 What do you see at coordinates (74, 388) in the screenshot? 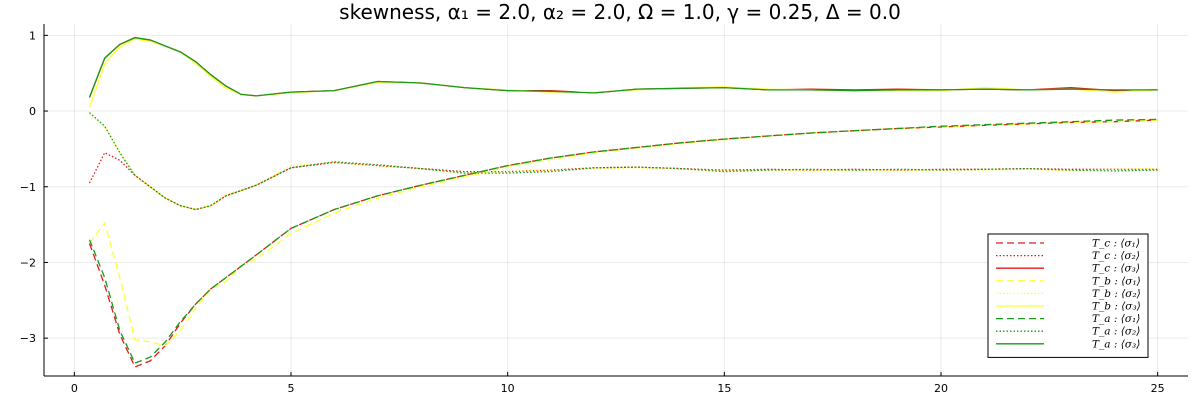
I see `x-tick-label: 0` at bounding box center [74, 388].